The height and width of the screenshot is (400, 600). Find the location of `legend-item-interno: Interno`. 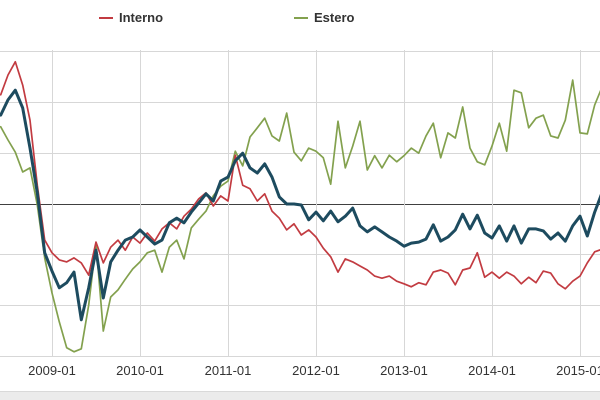

legend-item-interno: Interno is located at coordinates (131, 18).